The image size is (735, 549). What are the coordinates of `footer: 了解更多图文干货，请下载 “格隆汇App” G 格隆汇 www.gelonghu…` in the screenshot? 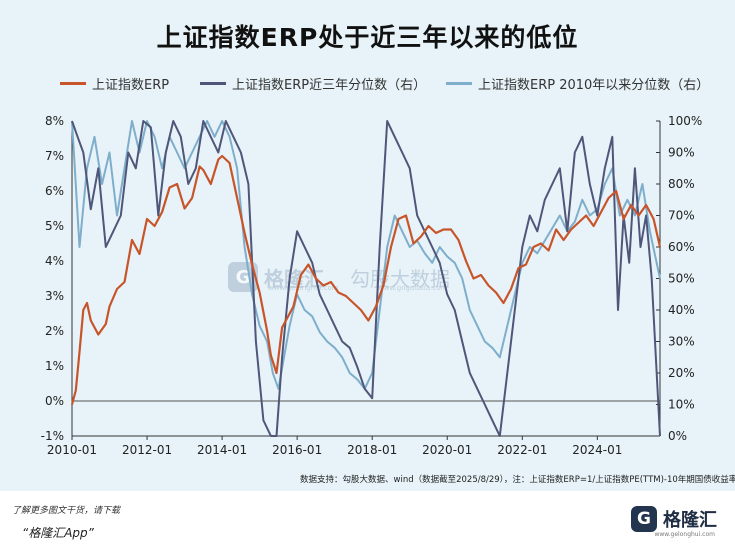 It's located at (367, 520).